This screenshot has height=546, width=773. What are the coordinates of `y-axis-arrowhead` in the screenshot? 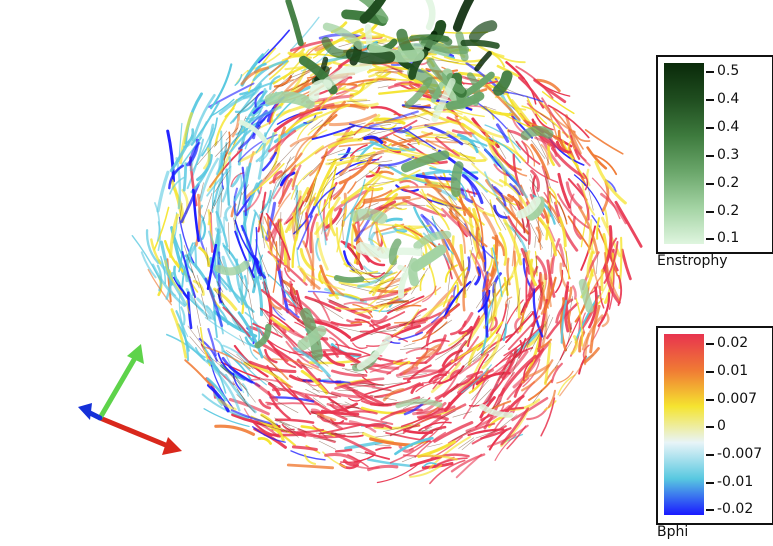 It's located at (135, 354).